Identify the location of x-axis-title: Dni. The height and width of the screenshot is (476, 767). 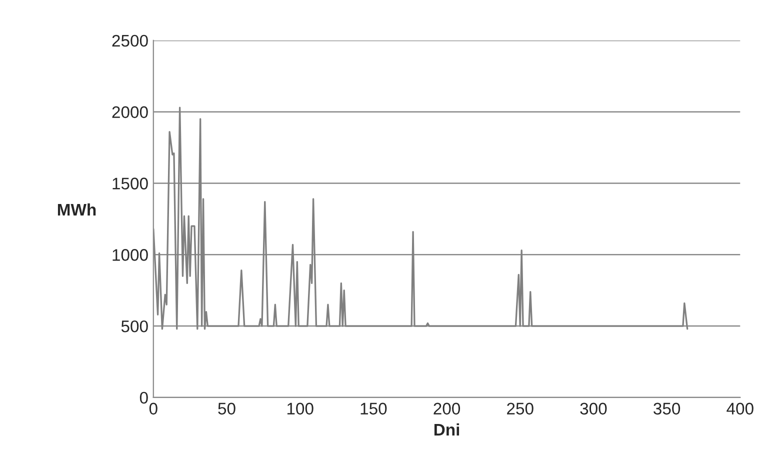
(447, 429).